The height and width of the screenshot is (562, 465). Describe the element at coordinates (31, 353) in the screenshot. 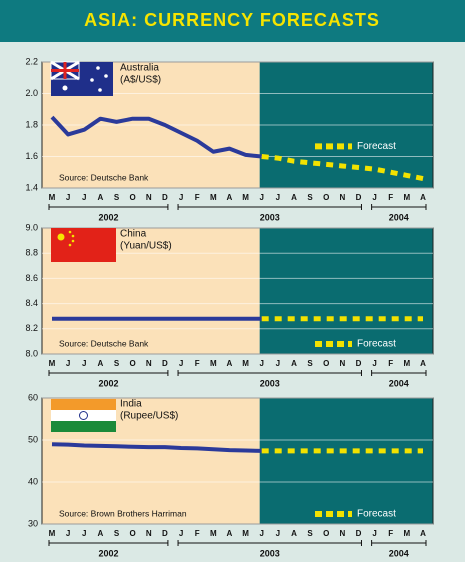

I see `y-tick-label: 8.0` at that location.